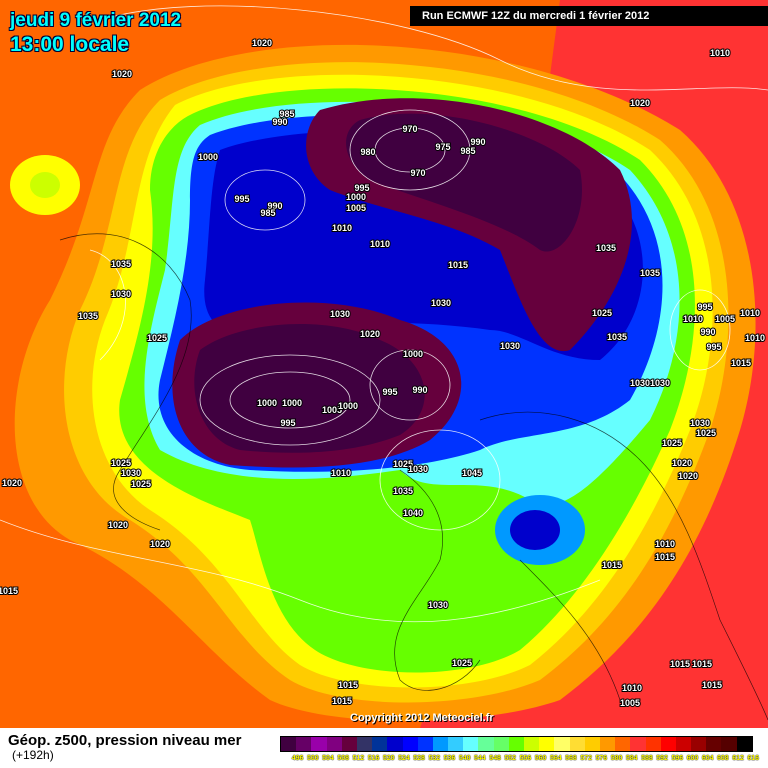 The height and width of the screenshot is (768, 768). What do you see at coordinates (510, 758) in the screenshot?
I see `scale-tick-label: 552` at bounding box center [510, 758].